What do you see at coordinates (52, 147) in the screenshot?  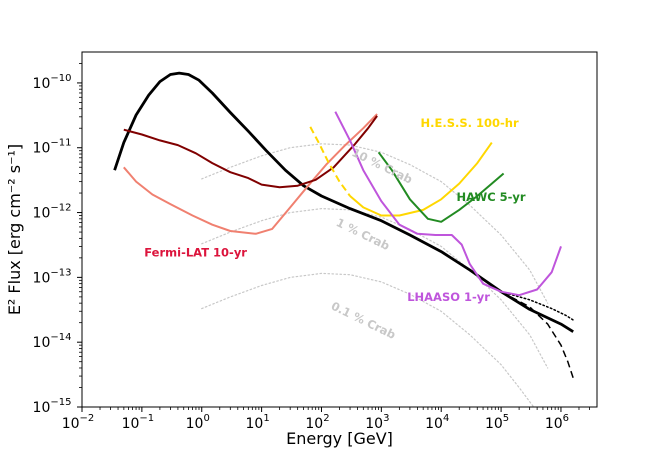 I see `y-tick-label: 10−11` at bounding box center [52, 147].